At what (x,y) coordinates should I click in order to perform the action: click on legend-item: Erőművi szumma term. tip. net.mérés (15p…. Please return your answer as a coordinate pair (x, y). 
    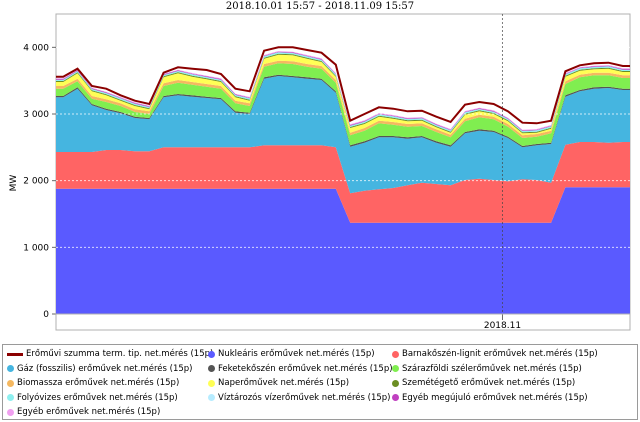
    Looking at the image, I should click on (110, 354).